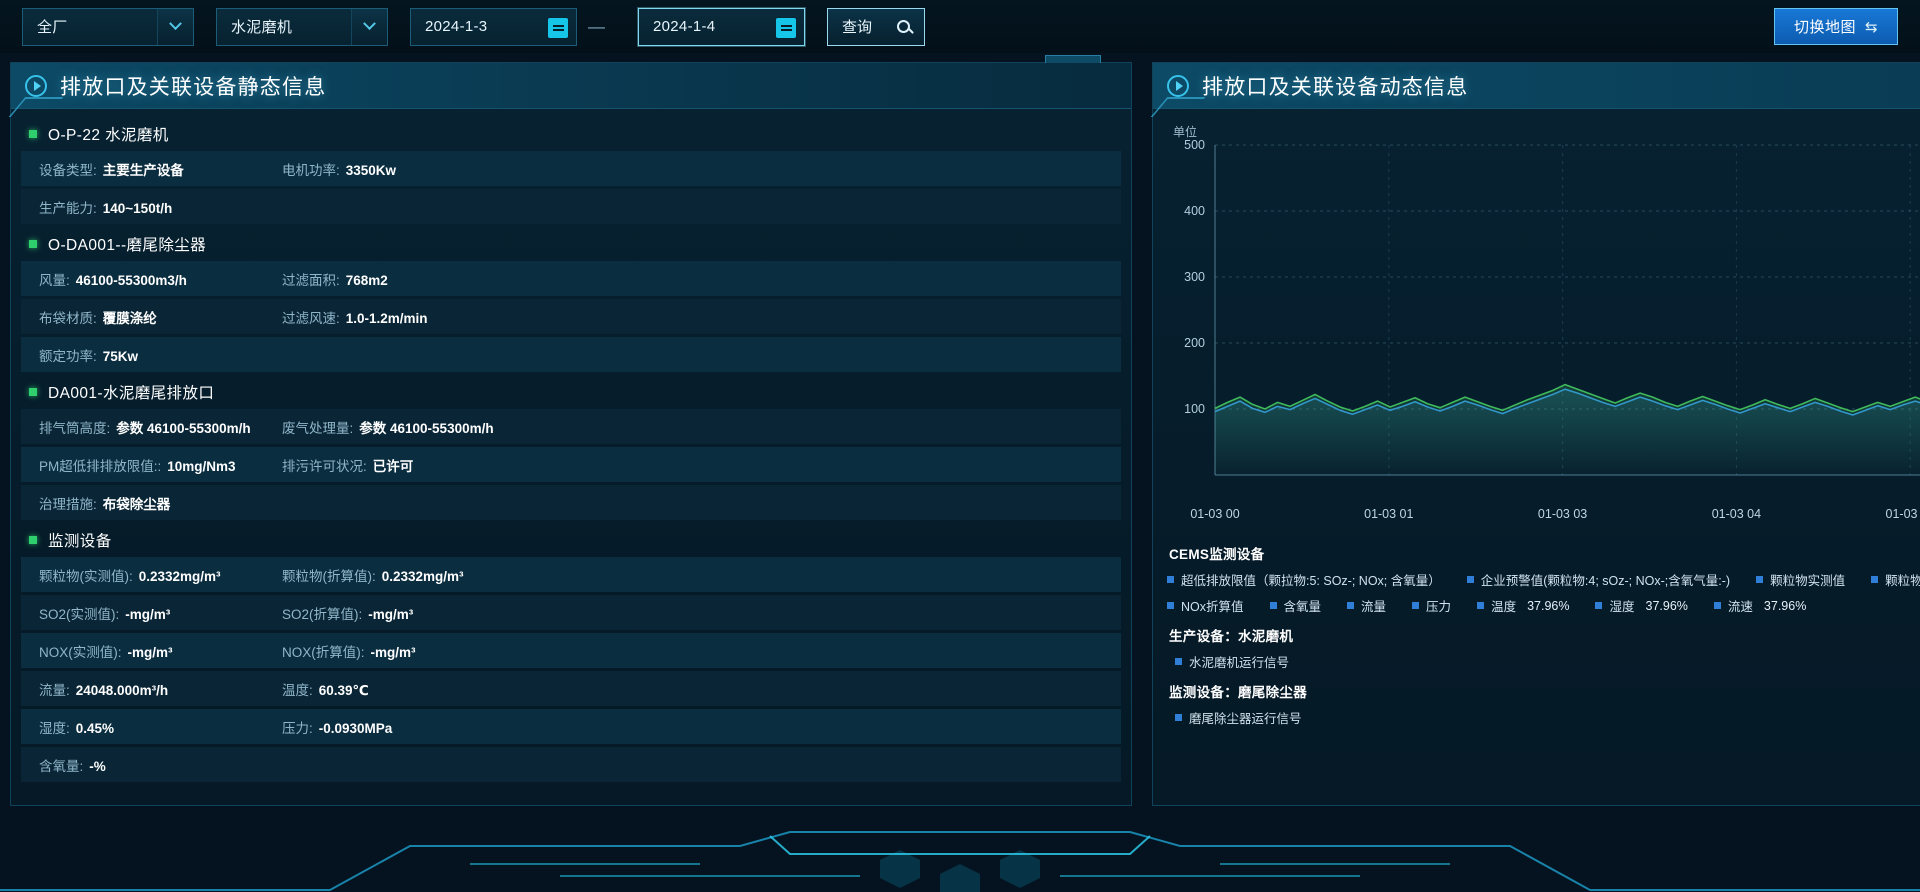 The image size is (1920, 892). I want to click on static-info-row: 风量: 46100-55300m3/h 过滤面积: 768m2, so click(571, 278).